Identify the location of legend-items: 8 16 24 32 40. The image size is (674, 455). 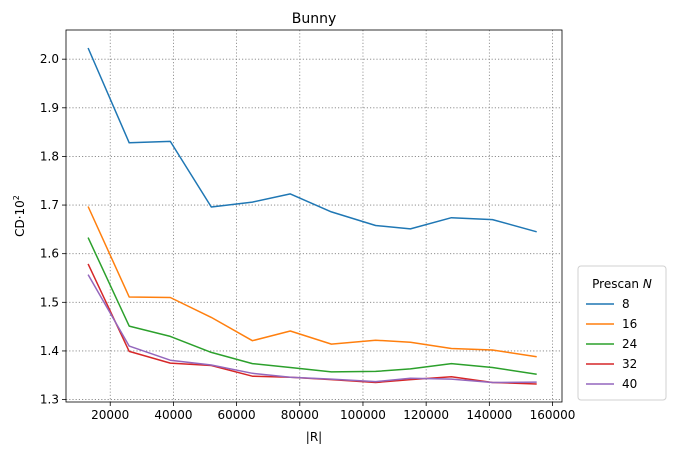
(611, 344).